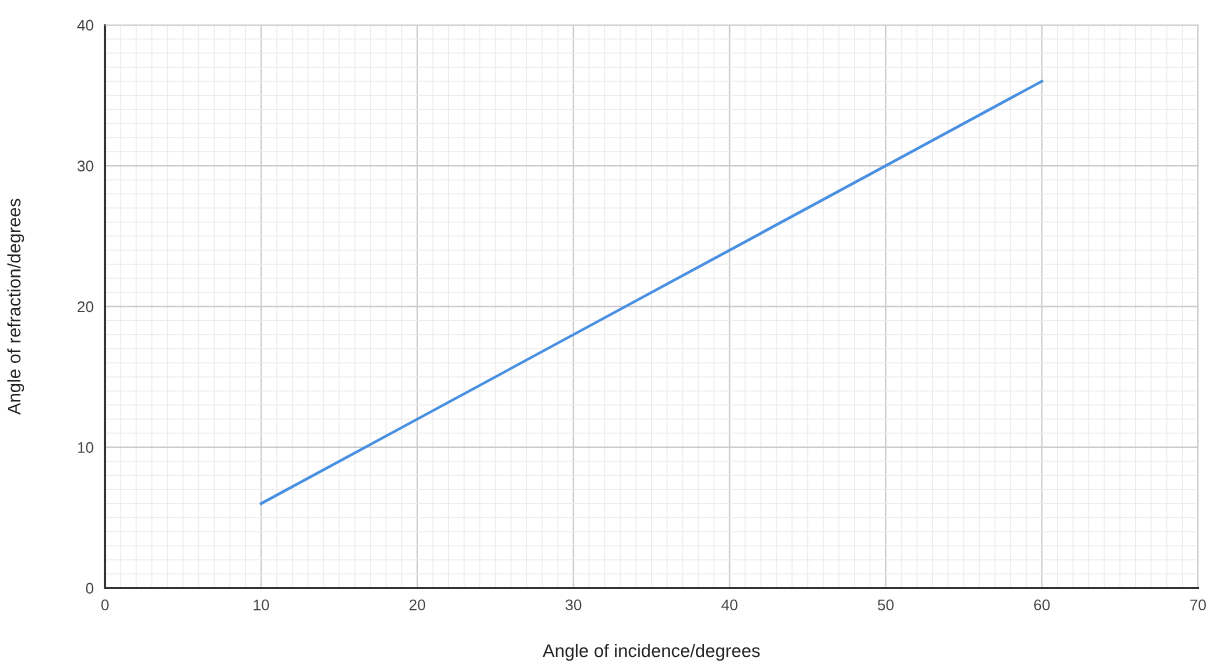 The height and width of the screenshot is (668, 1211). What do you see at coordinates (86, 447) in the screenshot?
I see `y-tick-label: 10` at bounding box center [86, 447].